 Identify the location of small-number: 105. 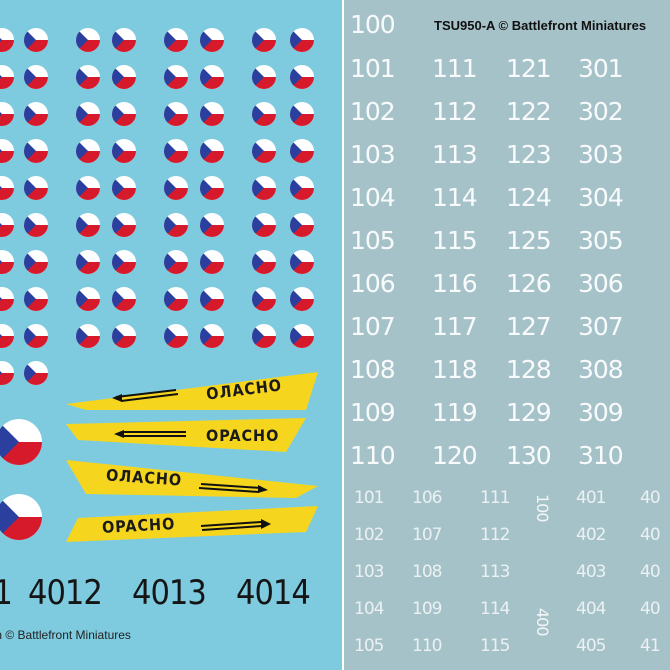
(369, 646).